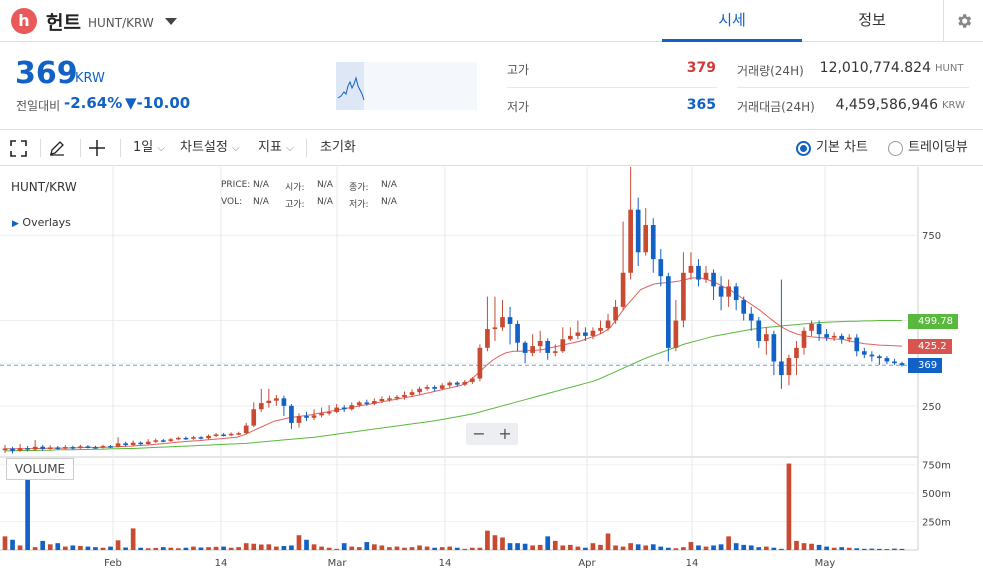  I want to click on basic-chart-label: 기본 차트, so click(842, 147).